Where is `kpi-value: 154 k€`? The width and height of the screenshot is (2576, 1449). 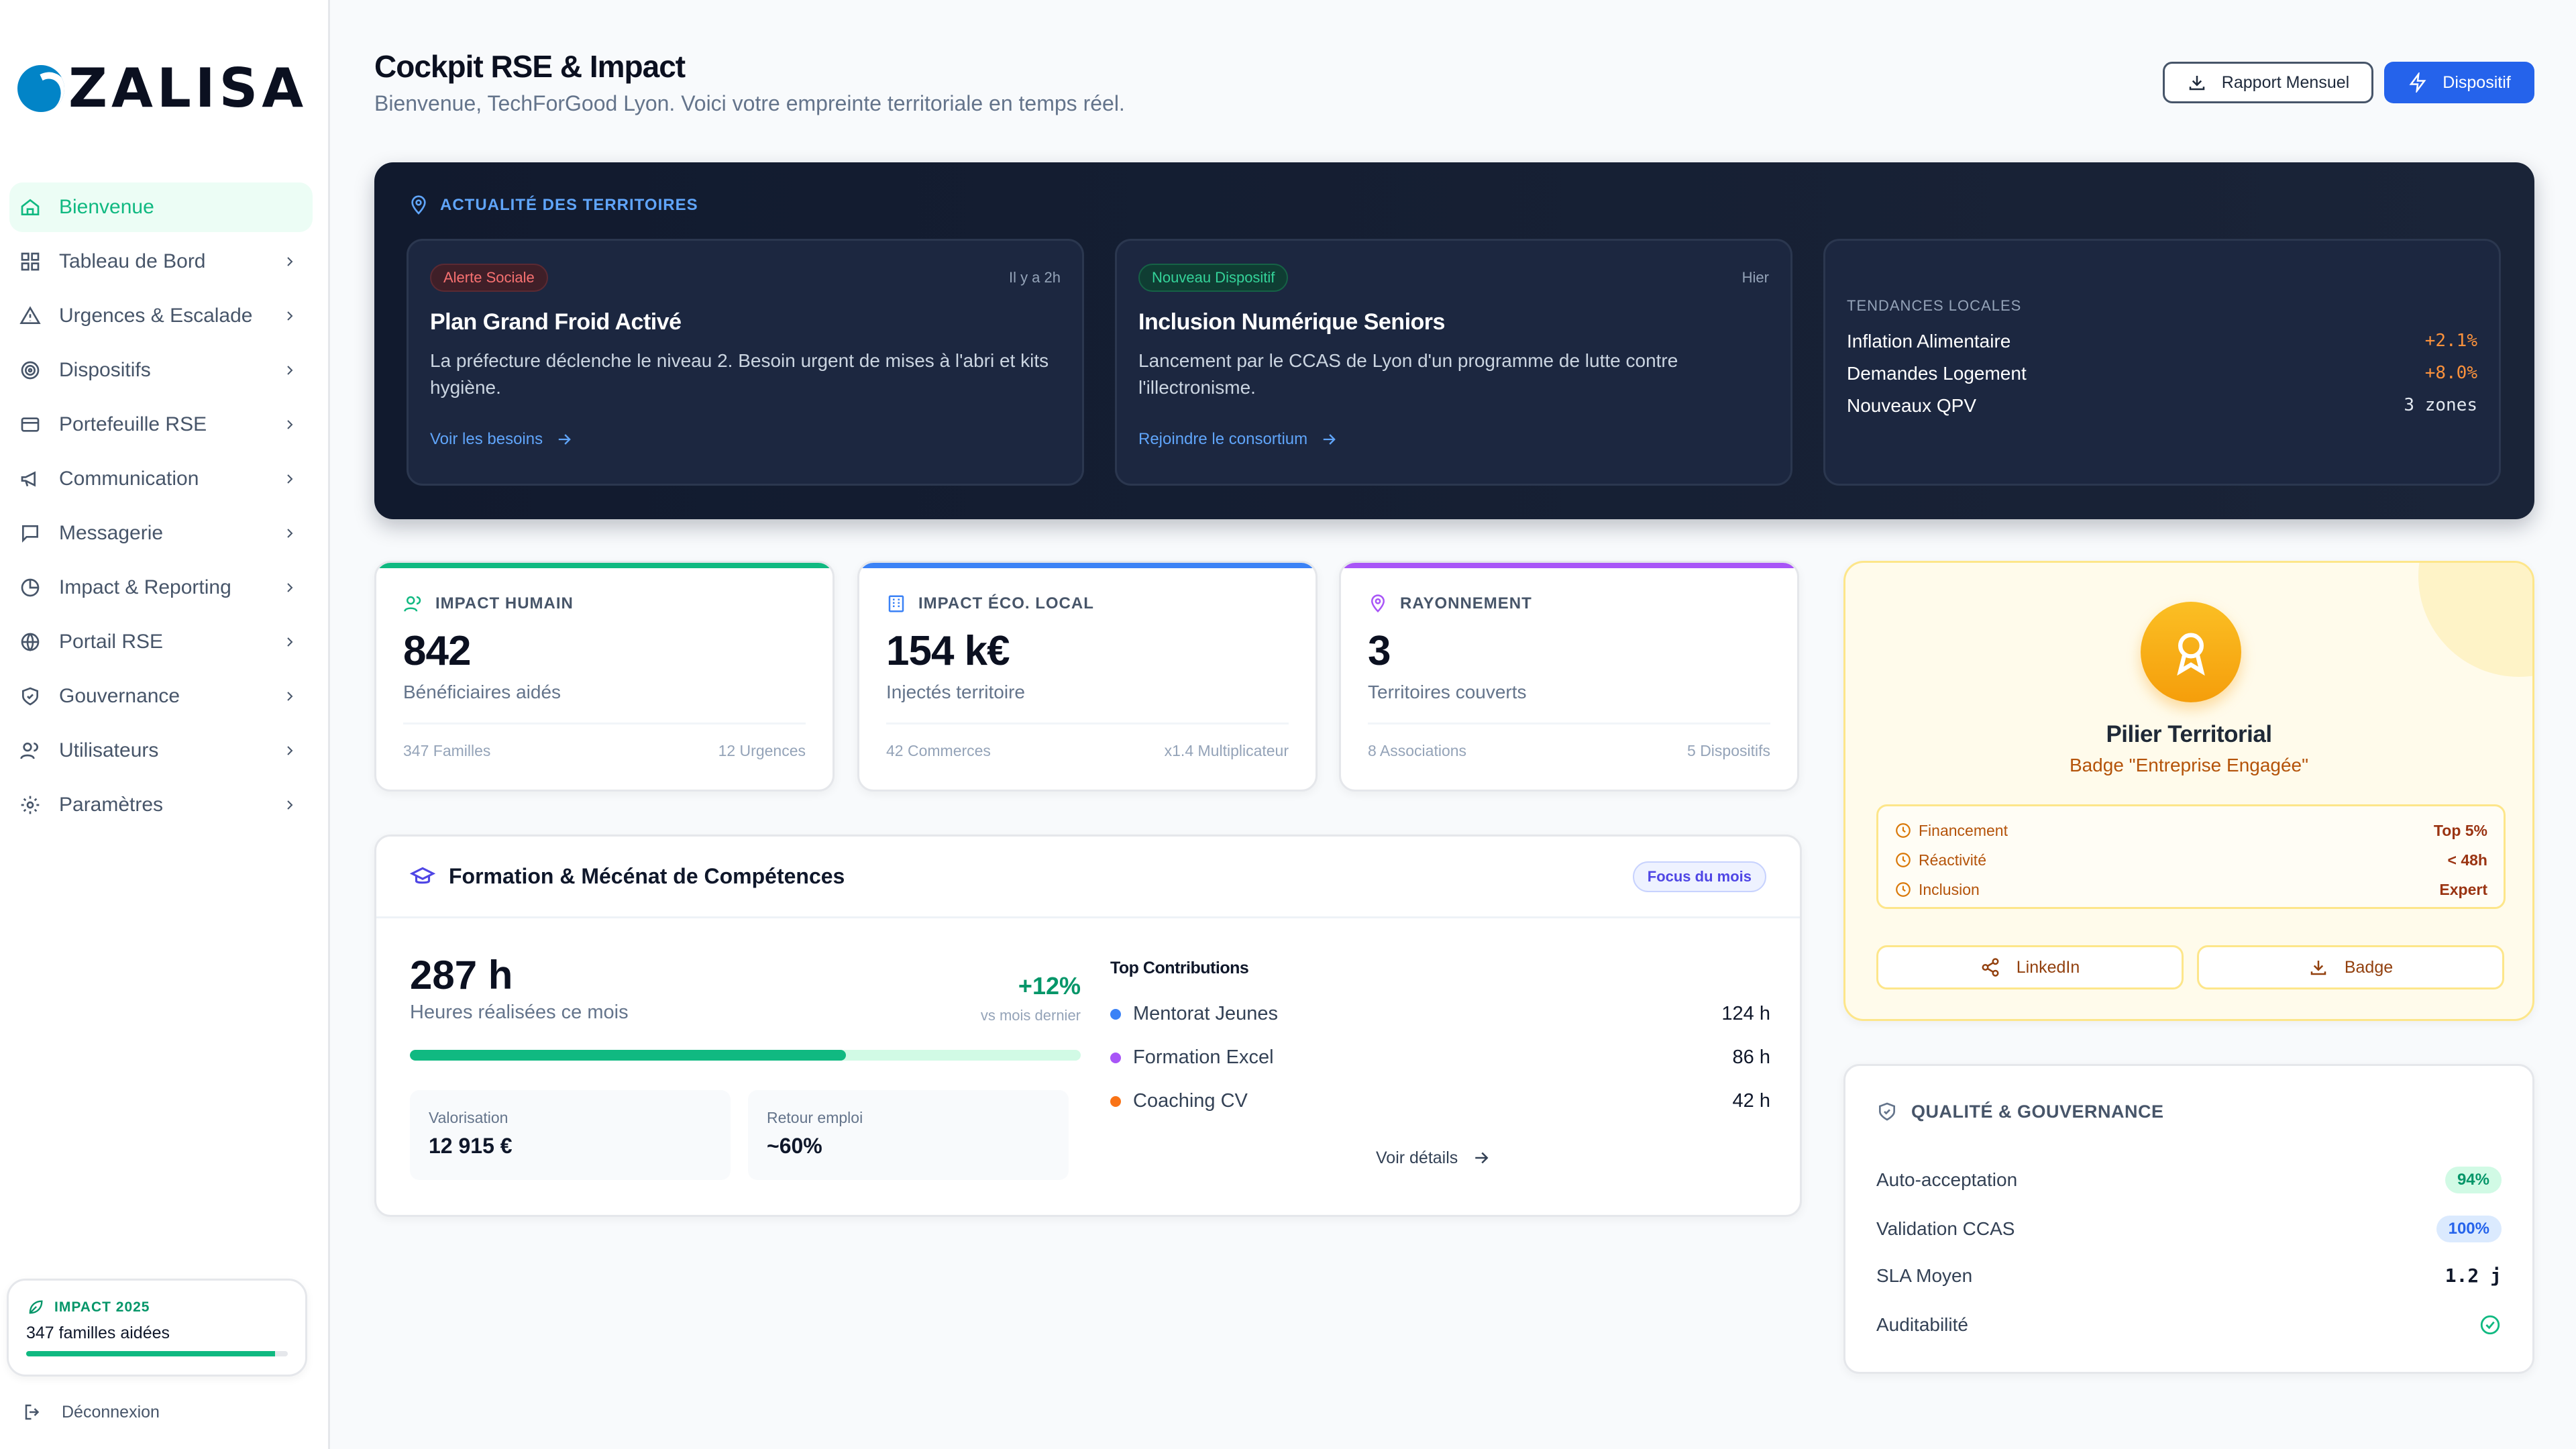
kpi-value: 154 k€ is located at coordinates (948, 651).